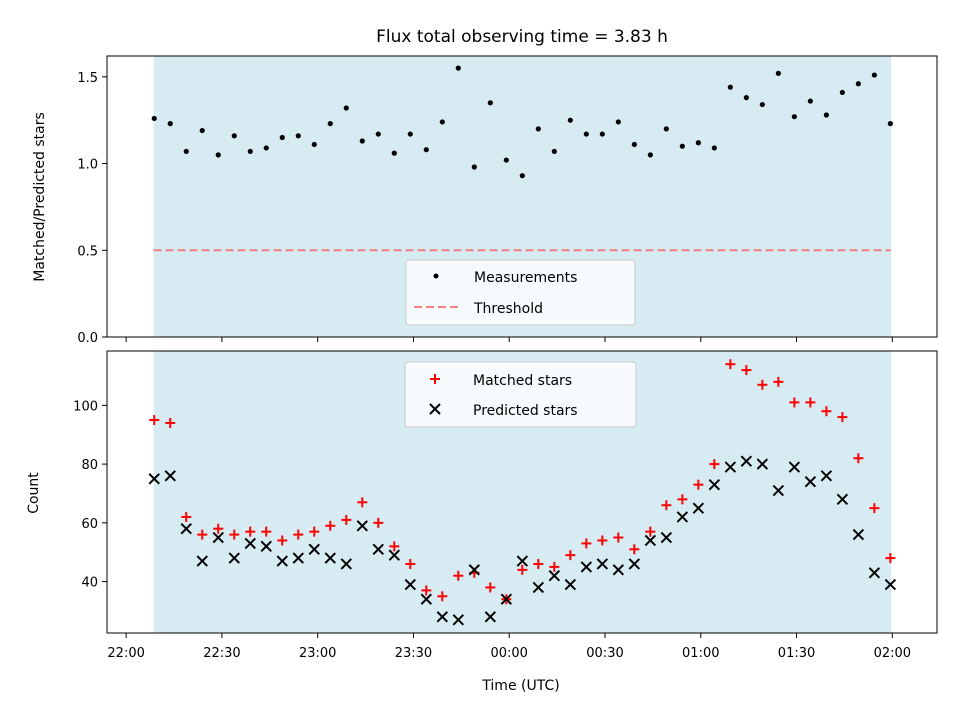 The width and height of the screenshot is (960, 720). What do you see at coordinates (413, 653) in the screenshot?
I see `x-tick-label: 23:30` at bounding box center [413, 653].